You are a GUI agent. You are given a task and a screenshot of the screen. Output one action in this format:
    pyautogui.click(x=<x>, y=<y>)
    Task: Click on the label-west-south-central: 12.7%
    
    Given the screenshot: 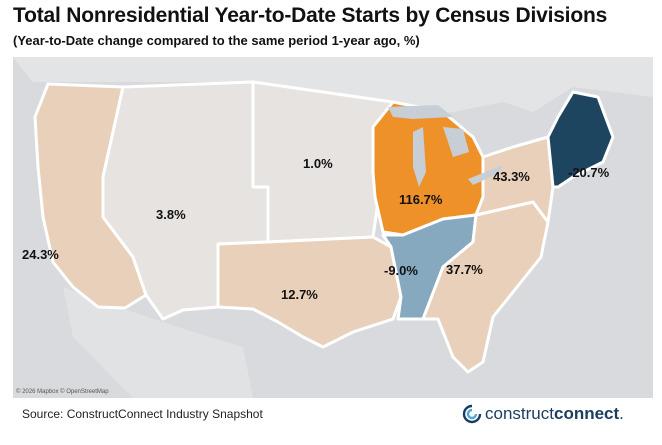 What is the action you would take?
    pyautogui.click(x=299, y=294)
    